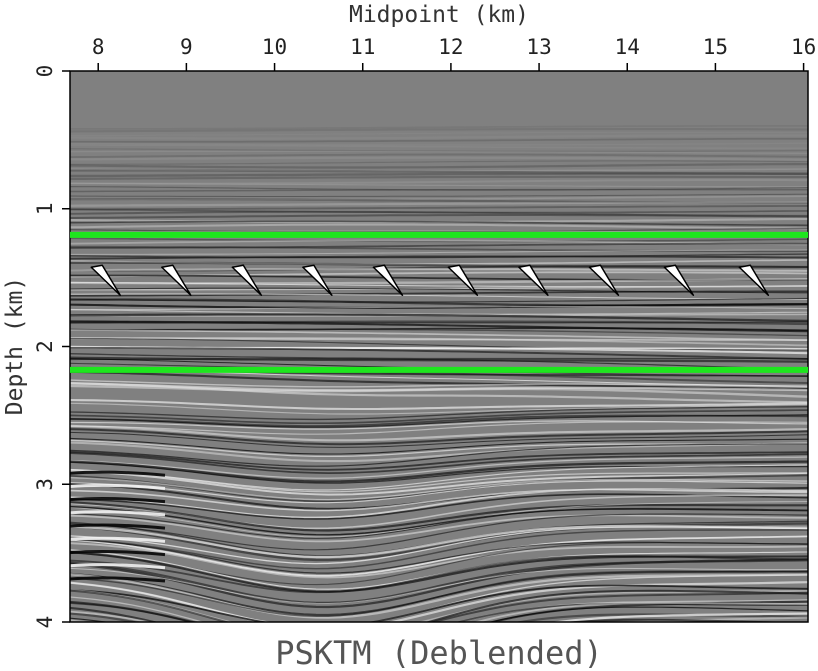 The height and width of the screenshot is (671, 818). Describe the element at coordinates (274, 47) in the screenshot. I see `x-tick-label: 10` at that location.